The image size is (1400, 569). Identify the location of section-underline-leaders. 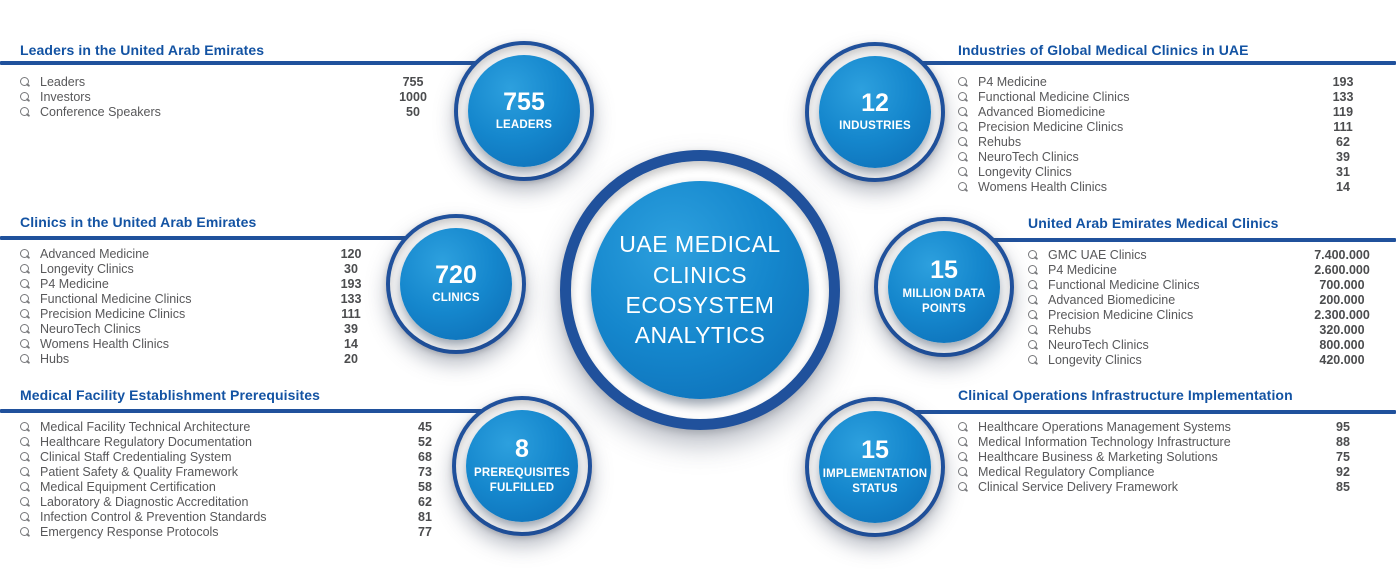
(262, 63).